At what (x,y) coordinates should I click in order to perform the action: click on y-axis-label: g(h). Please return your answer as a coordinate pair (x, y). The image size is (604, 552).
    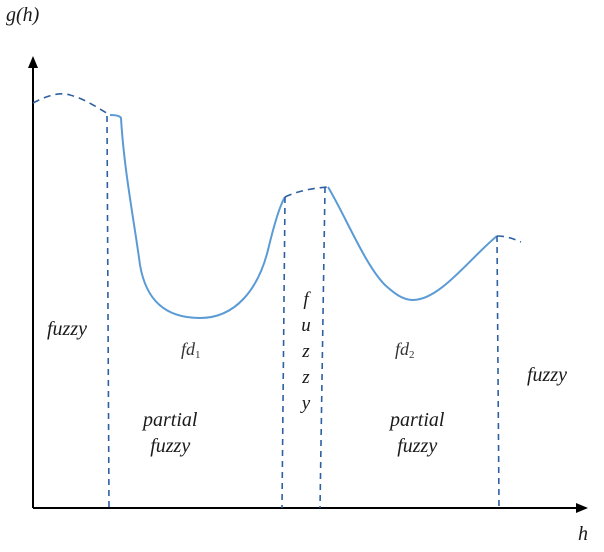
    Looking at the image, I should click on (23, 15).